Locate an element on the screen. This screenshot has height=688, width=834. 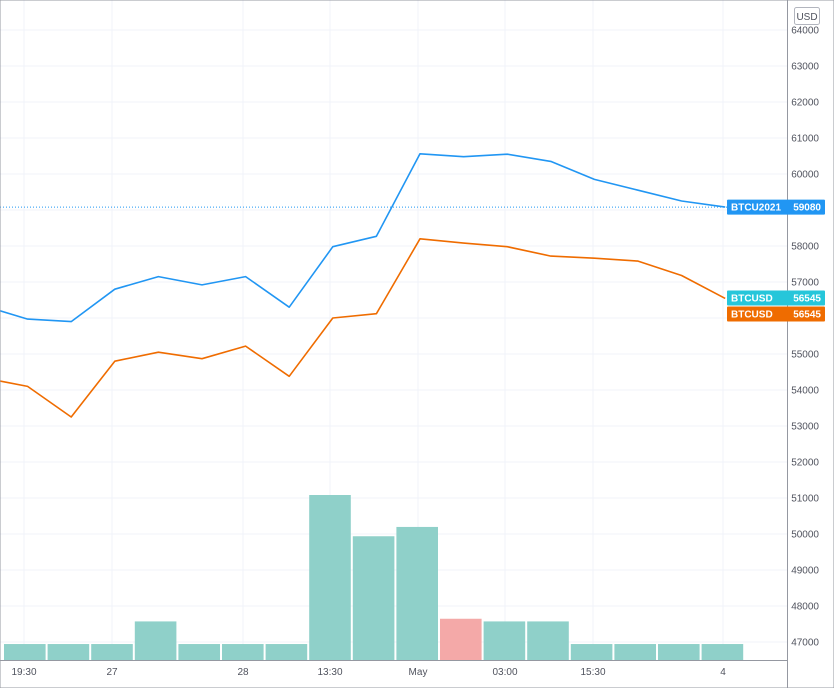
y-tick-label: 58000 is located at coordinates (805, 247).